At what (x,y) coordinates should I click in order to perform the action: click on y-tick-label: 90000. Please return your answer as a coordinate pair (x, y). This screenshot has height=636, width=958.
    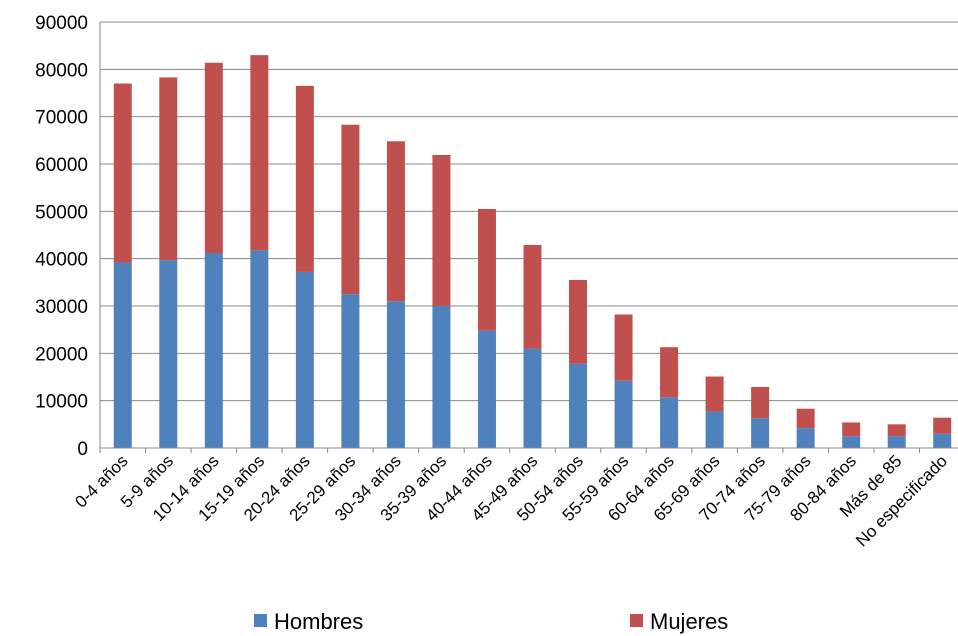
    Looking at the image, I should click on (61, 23).